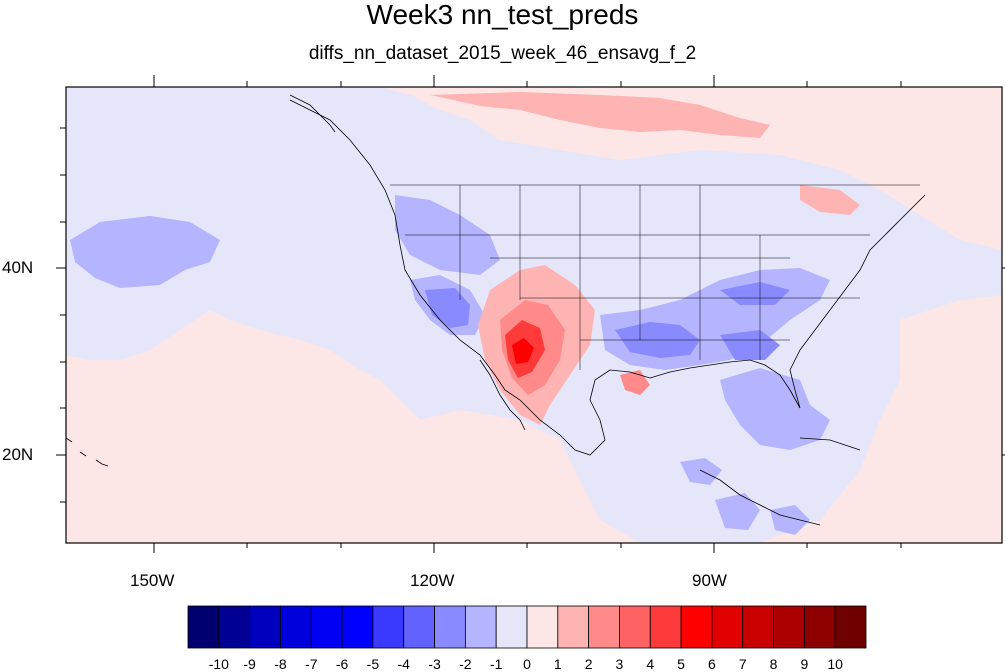 Image resolution: width=1005 pixels, height=672 pixels. What do you see at coordinates (830, 200) in the screenshot?
I see `positive-region-ne` at bounding box center [830, 200].